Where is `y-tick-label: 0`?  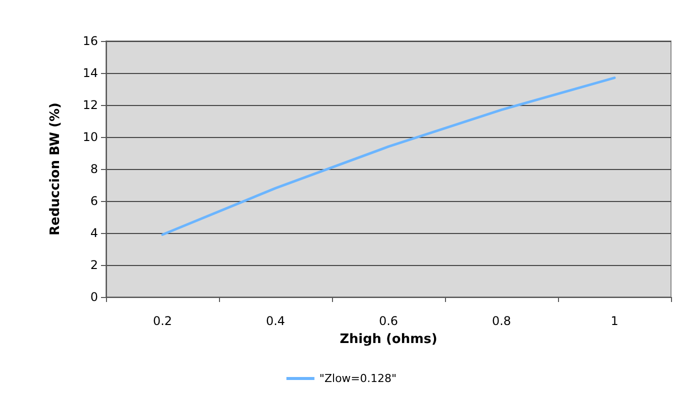 y-tick-label: 0 is located at coordinates (94, 297).